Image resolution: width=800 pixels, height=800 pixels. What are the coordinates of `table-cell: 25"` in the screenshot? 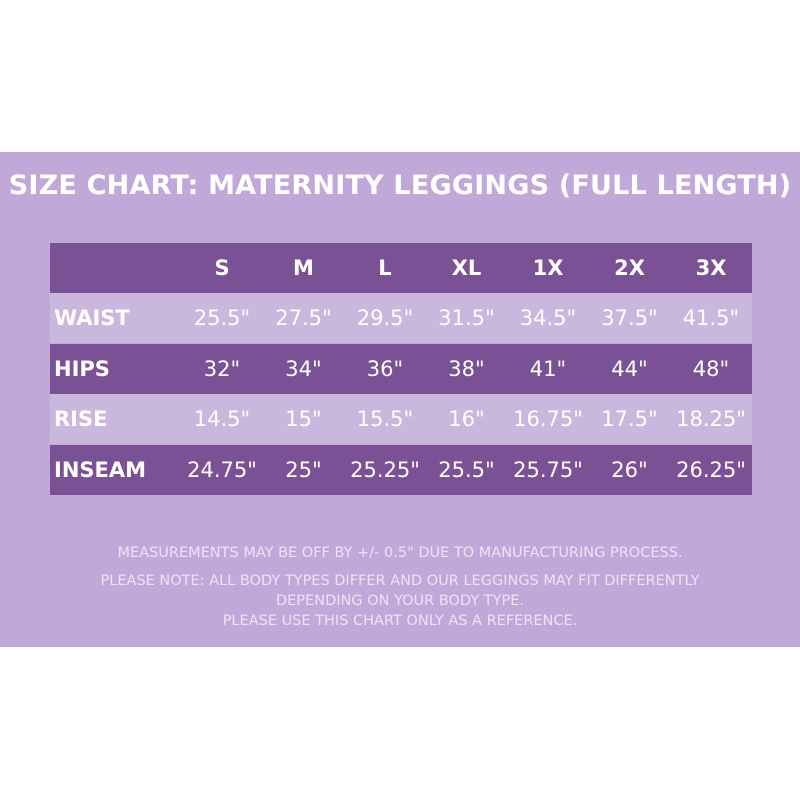 It's located at (303, 469).